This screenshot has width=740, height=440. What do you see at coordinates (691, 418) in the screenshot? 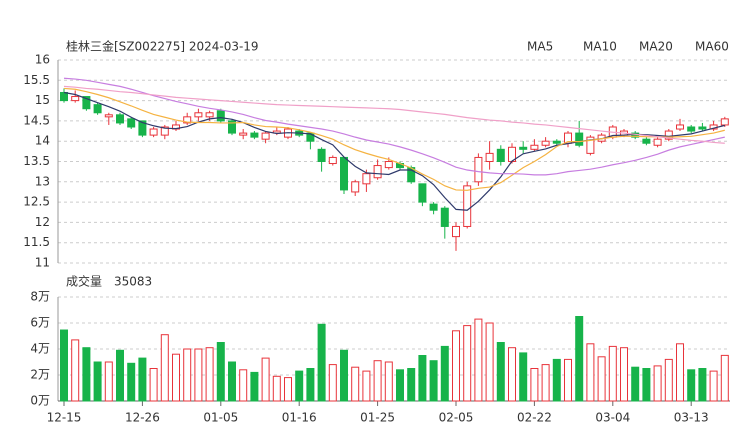
I see `x-tick-label: 03-13` at bounding box center [691, 418].